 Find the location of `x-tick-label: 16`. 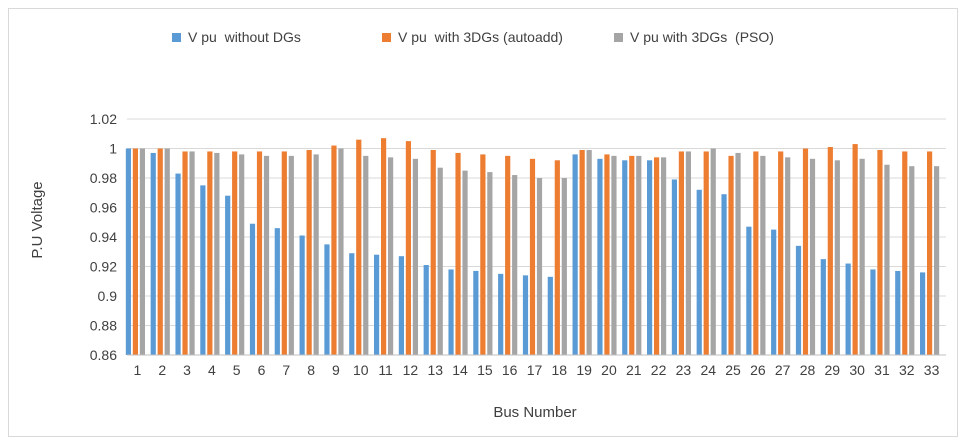

x-tick-label: 16 is located at coordinates (510, 370).